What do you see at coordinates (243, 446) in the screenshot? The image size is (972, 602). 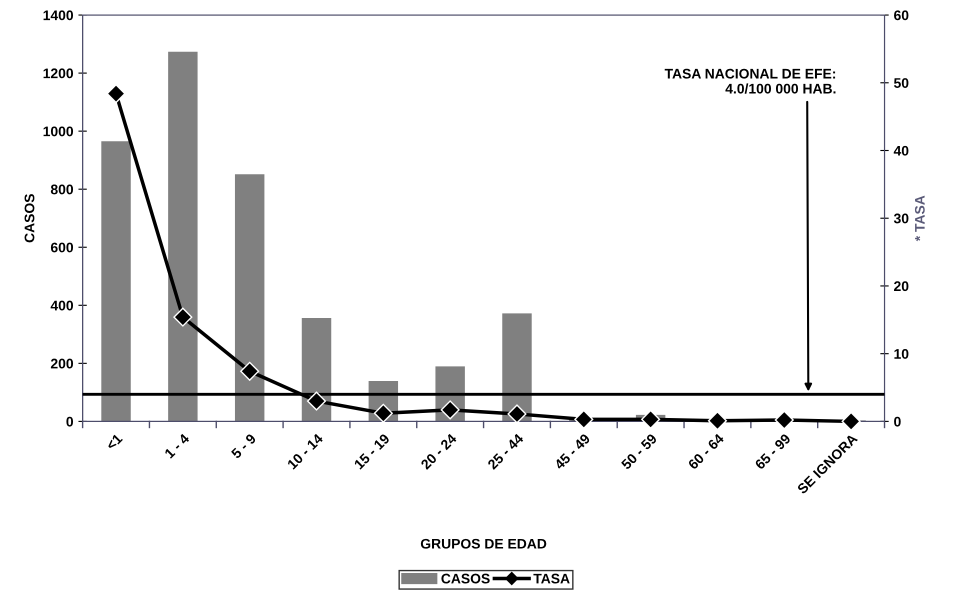 I see `x-tick-label: 5 - 9` at bounding box center [243, 446].